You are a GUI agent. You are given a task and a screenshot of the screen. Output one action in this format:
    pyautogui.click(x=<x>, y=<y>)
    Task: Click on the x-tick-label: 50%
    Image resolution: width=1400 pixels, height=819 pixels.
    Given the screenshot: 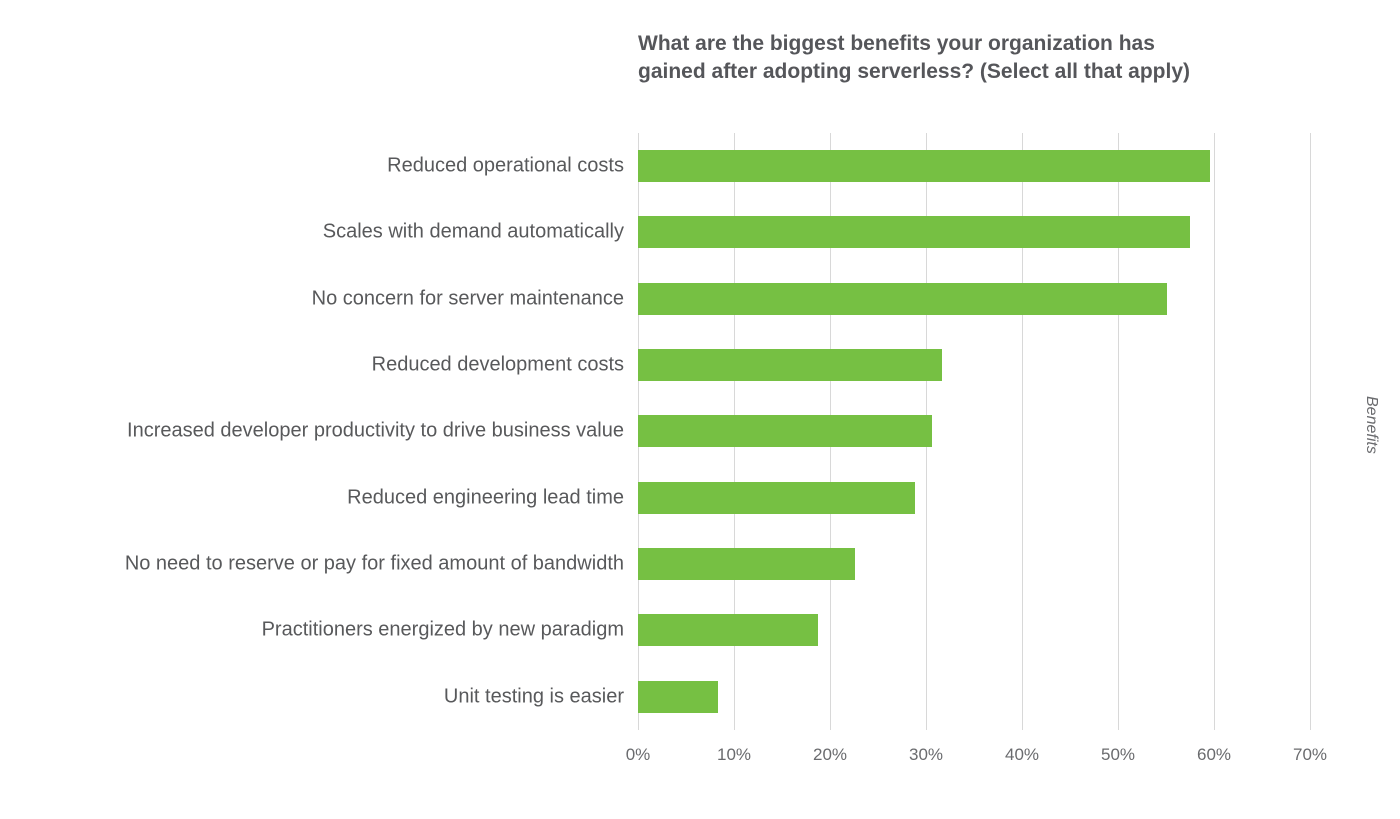 What is the action you would take?
    pyautogui.click(x=1118, y=754)
    